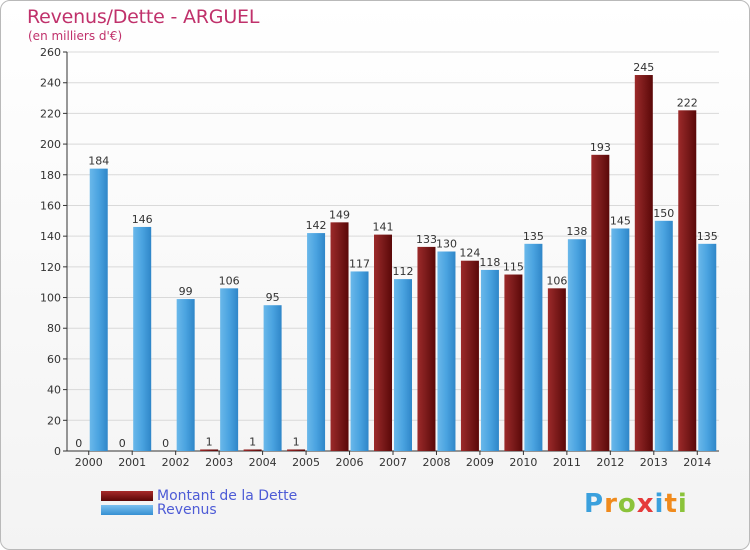  Describe the element at coordinates (645, 504) in the screenshot. I see `logo-letter: x` at that location.